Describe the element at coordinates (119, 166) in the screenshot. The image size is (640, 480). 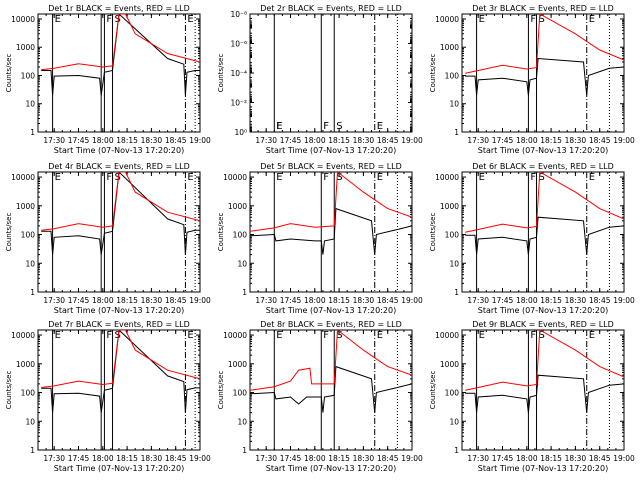
I see `panel-title: Det 4r BLACK = Events, RED = LLD` at that location.